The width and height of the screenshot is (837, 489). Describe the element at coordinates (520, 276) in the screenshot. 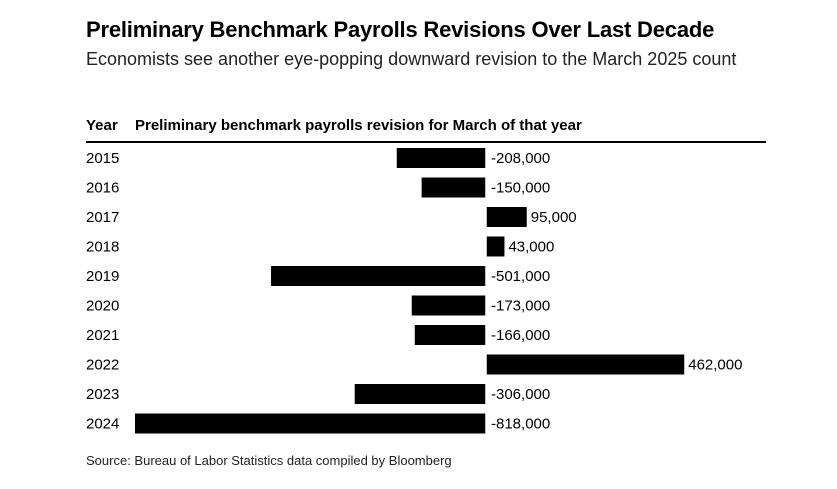

I see `data-label: -501,000` at that location.